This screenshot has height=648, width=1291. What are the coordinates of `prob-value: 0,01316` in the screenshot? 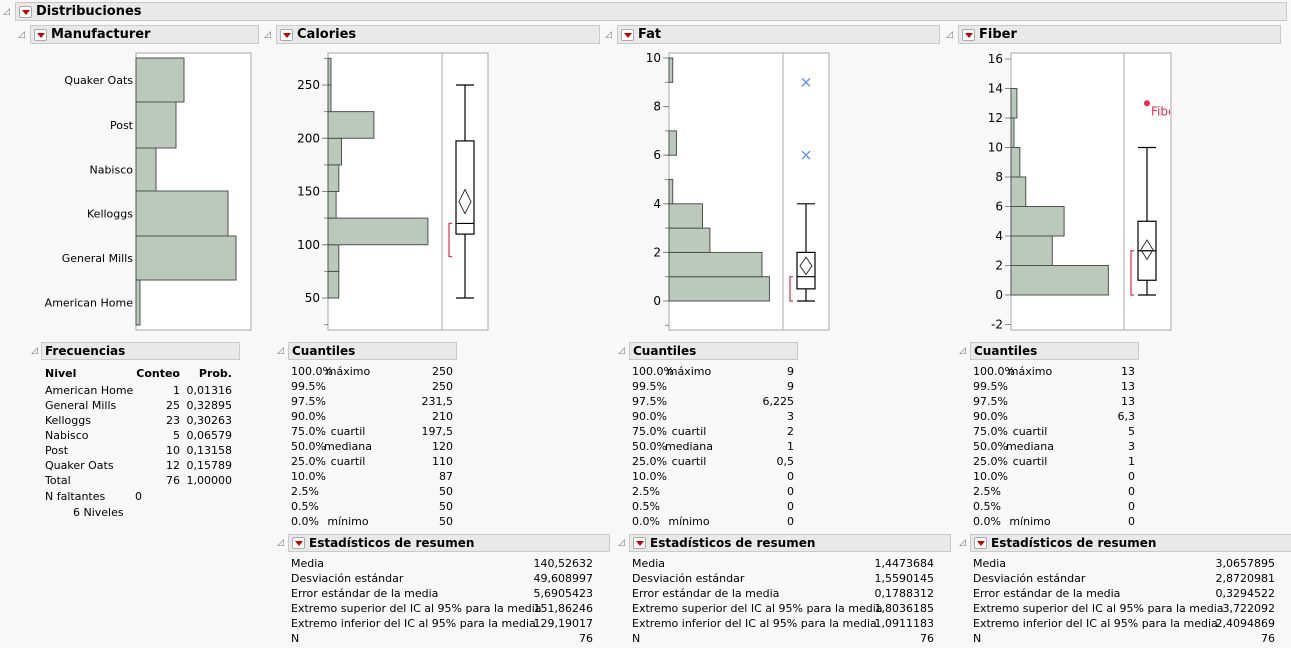 It's located at (209, 390).